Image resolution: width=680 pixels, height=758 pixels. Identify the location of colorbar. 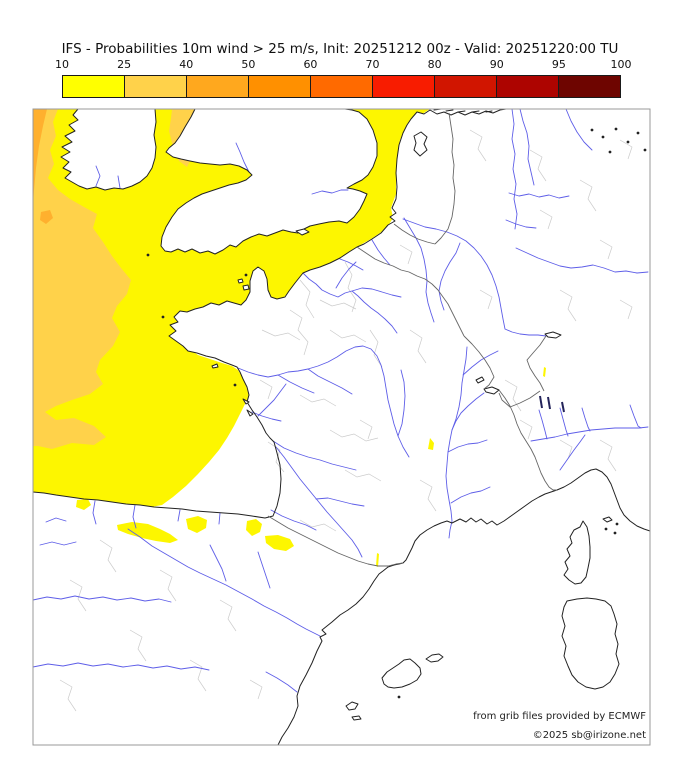
(341, 86).